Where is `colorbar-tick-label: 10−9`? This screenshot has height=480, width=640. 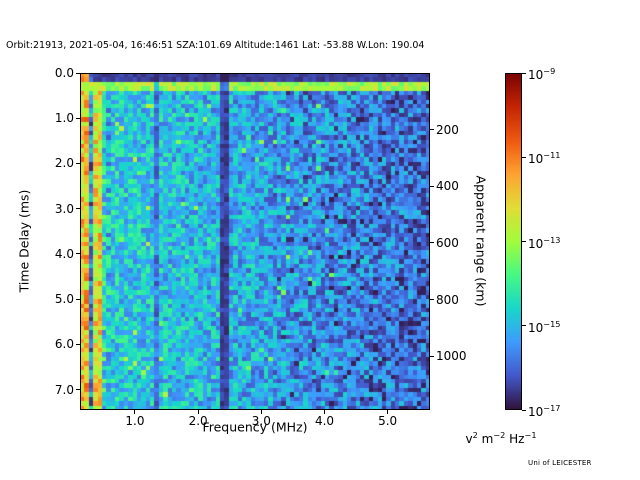 colorbar-tick-label: 10−9 is located at coordinates (542, 74).